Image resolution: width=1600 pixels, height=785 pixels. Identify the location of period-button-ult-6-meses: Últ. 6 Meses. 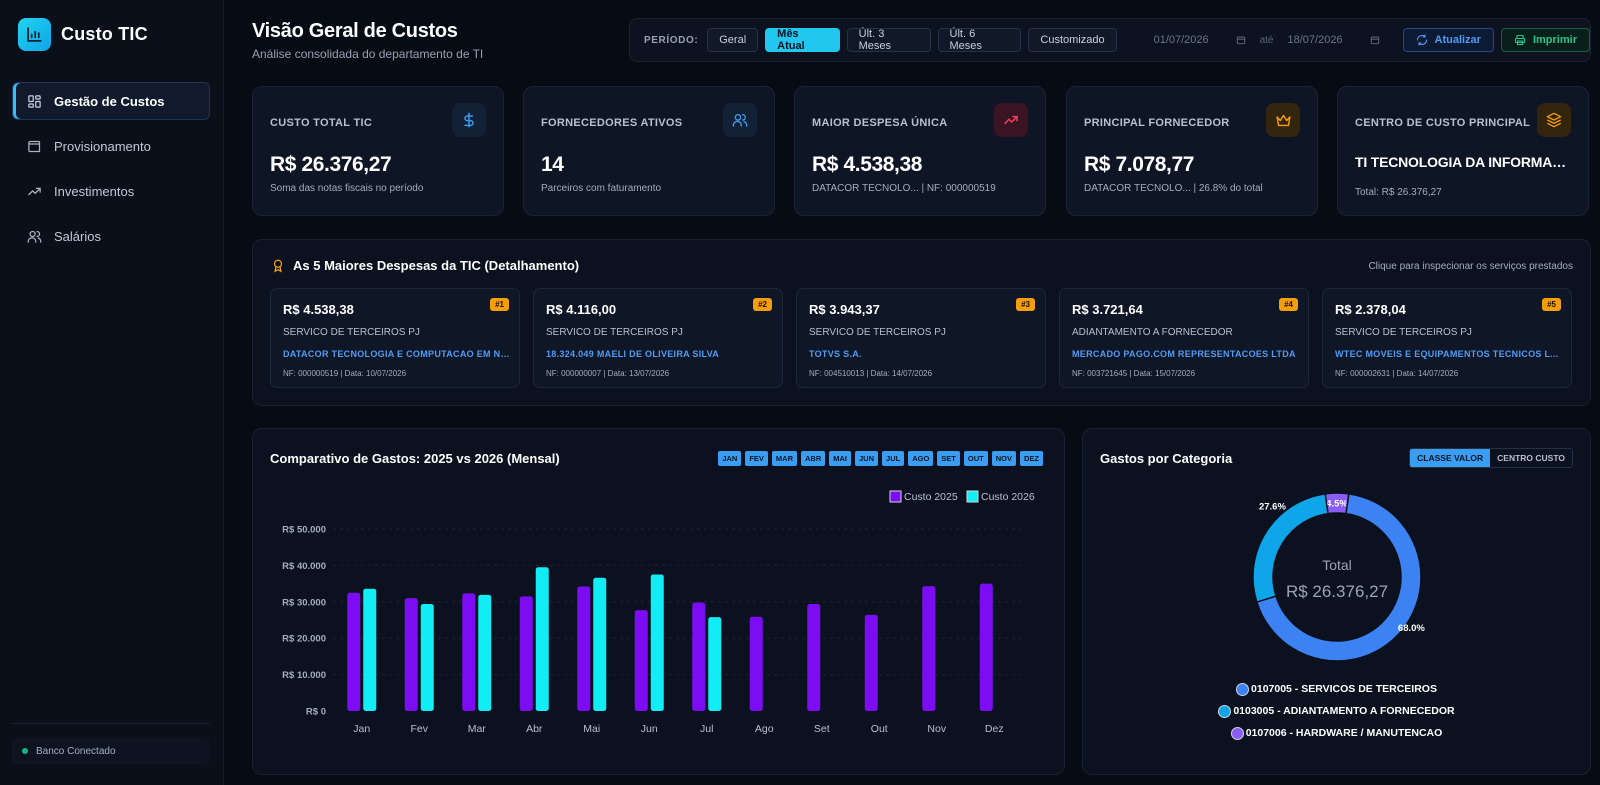
(979, 40).